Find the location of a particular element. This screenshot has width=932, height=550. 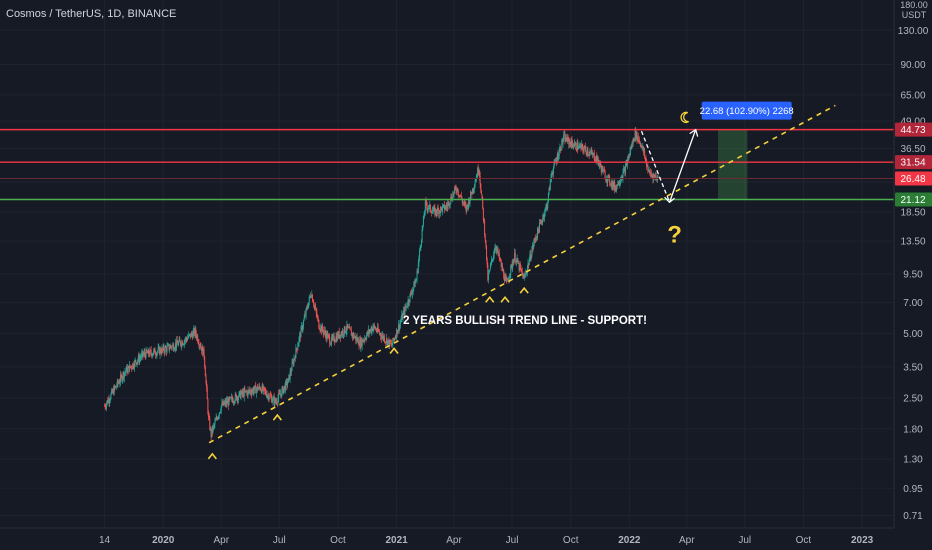

projection-down-leg is located at coordinates (655, 166).